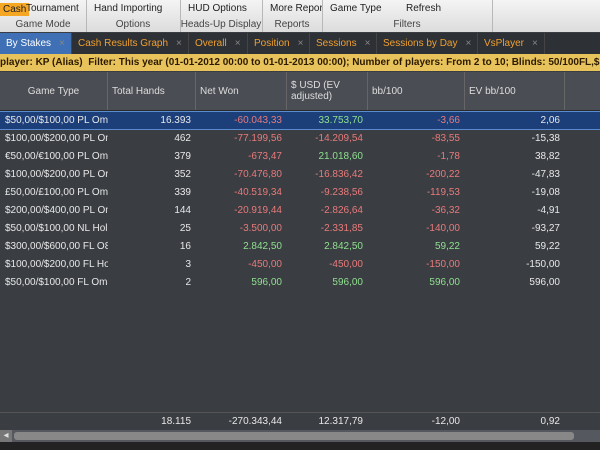  Describe the element at coordinates (56, 264) in the screenshot. I see `table-cell: $100,00/$200,00 FL Ho` at that location.